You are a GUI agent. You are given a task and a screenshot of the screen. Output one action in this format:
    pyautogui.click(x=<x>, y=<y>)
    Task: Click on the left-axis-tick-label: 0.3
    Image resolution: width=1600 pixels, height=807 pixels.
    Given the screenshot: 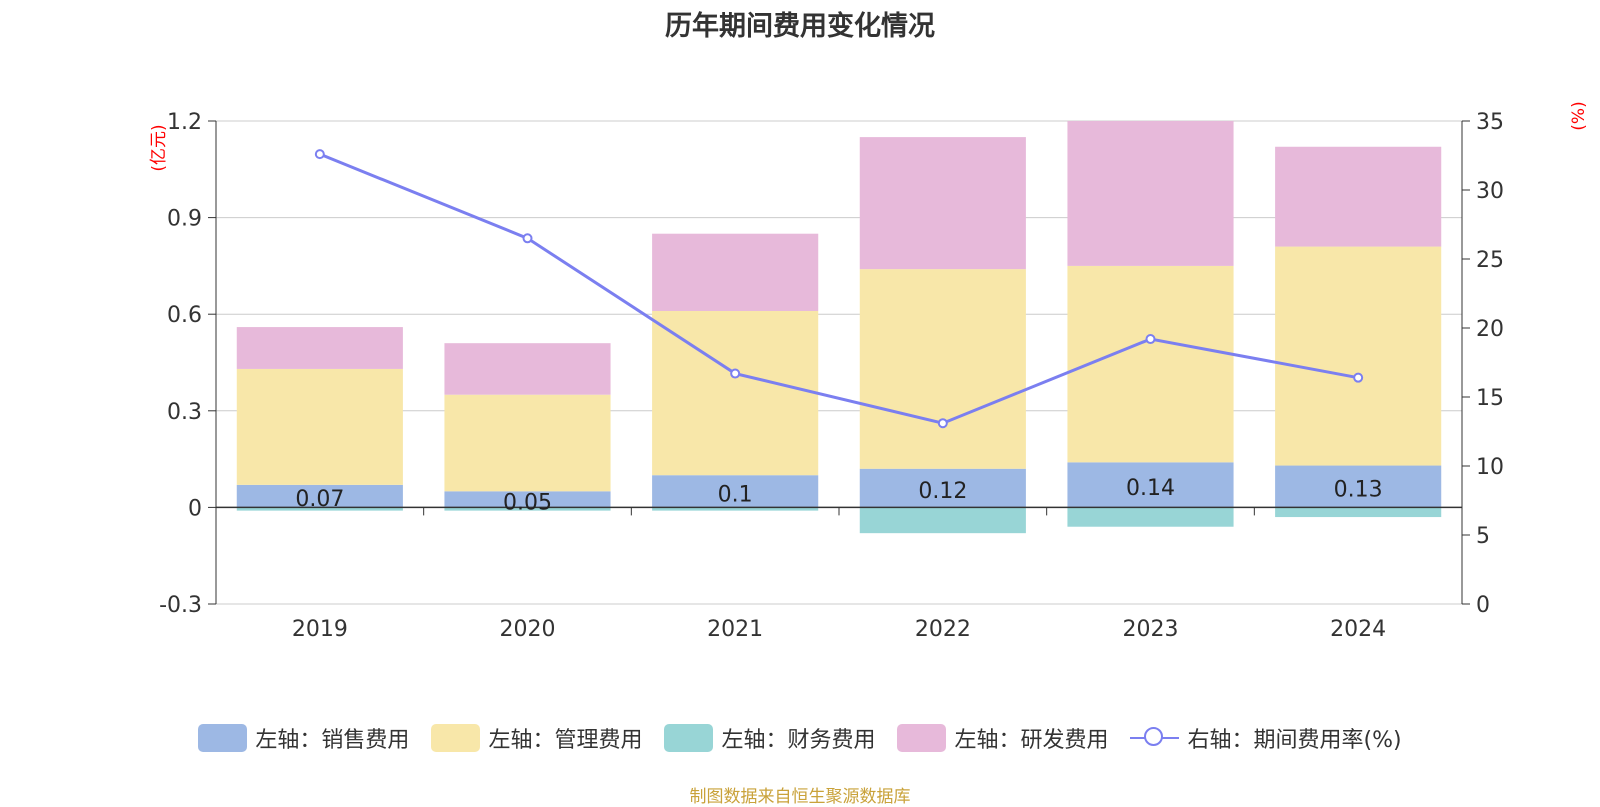 What is the action you would take?
    pyautogui.click(x=184, y=412)
    